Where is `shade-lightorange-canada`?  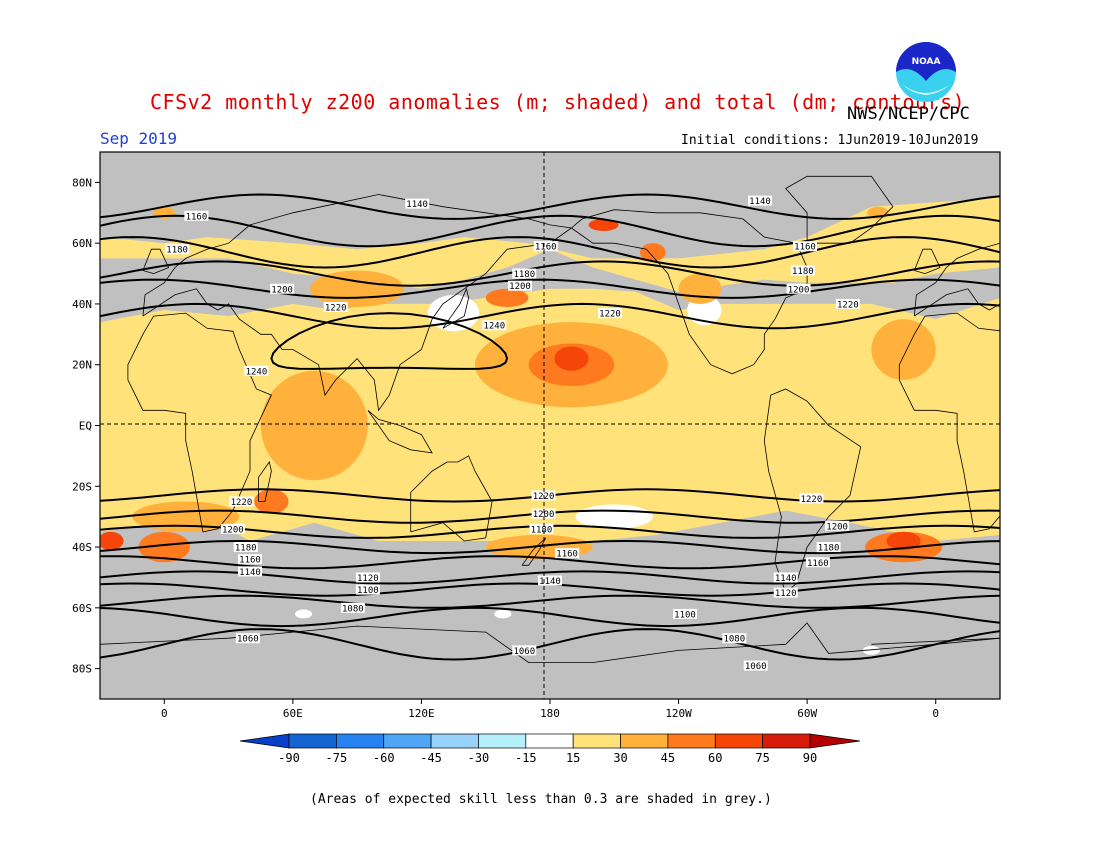
shade-lightorange-canada is located at coordinates (700, 288).